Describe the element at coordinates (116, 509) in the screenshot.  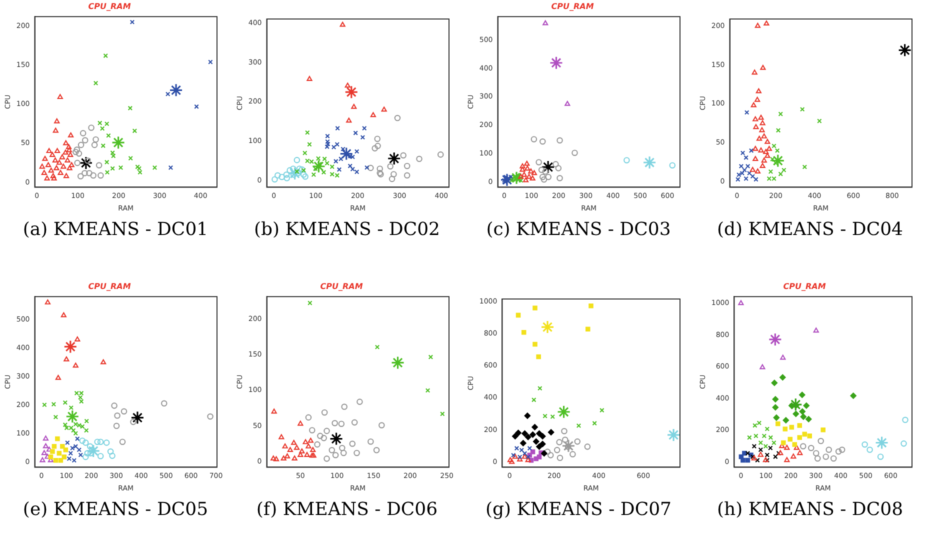
I see `text: (e) KMEANS - DC05` at that location.